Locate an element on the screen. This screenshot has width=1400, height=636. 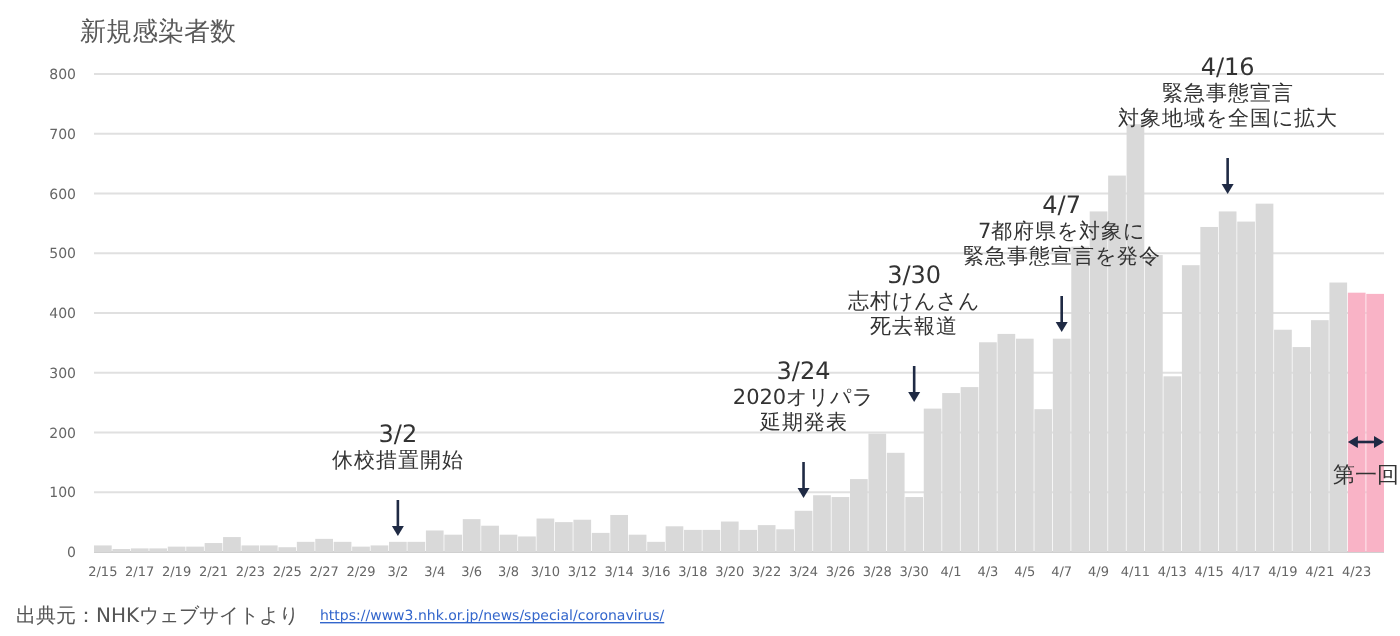
annotation: 延期発表 is located at coordinates (802, 422).